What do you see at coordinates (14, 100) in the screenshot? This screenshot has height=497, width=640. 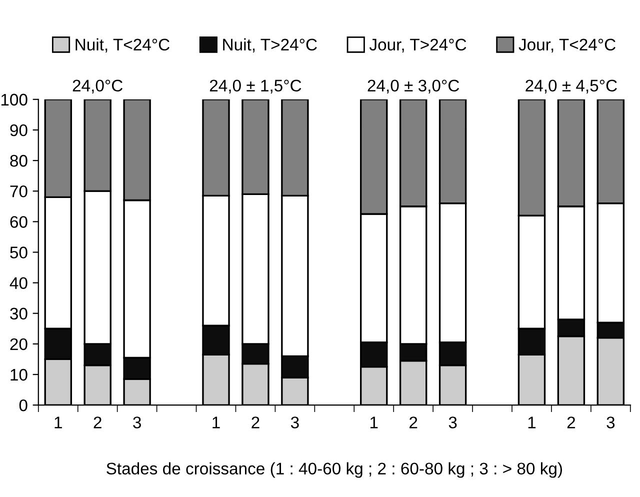 I see `y-tick-label: 100` at bounding box center [14, 100].